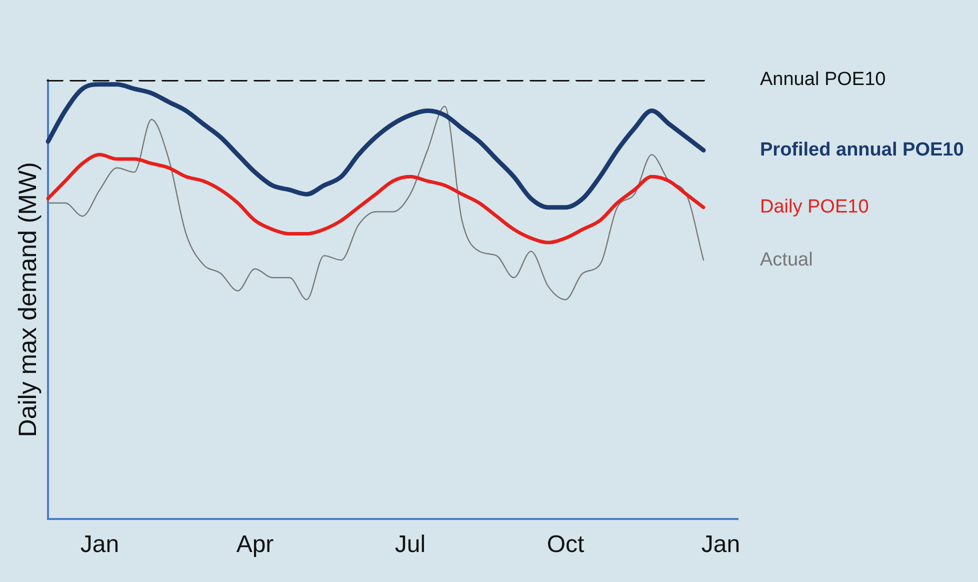 This screenshot has height=582, width=978. What do you see at coordinates (823, 79) in the screenshot?
I see `text: Annual POE10` at bounding box center [823, 79].